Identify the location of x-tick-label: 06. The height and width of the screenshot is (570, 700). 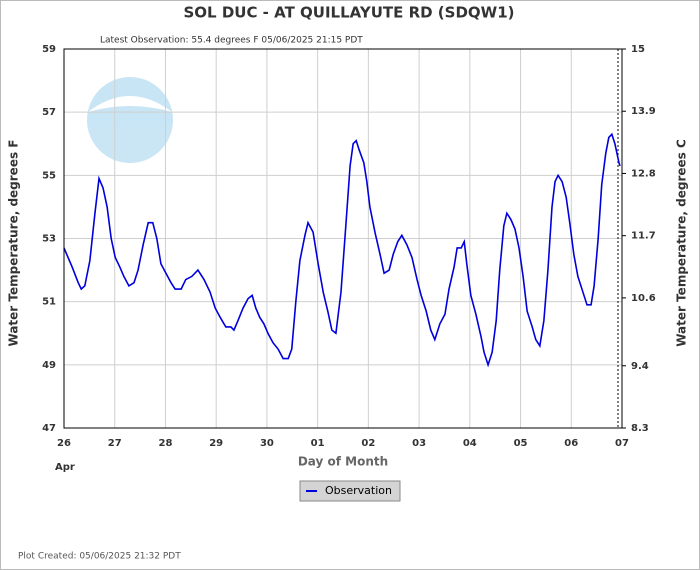
(571, 443).